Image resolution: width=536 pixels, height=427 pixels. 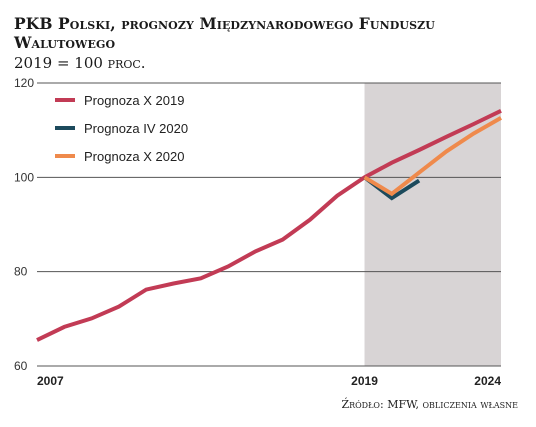 I want to click on x-tick-label-2019: 2019, so click(x=364, y=381).